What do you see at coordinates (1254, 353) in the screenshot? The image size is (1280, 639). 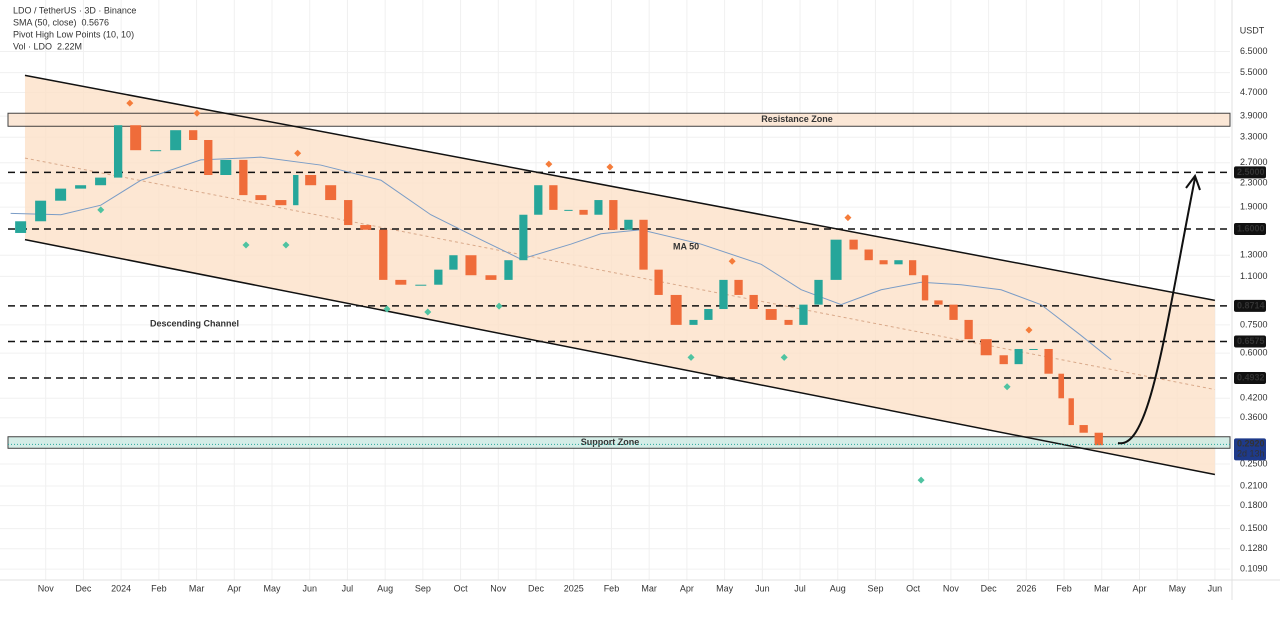 I see `y-tick-label: 0.6000` at bounding box center [1254, 353].